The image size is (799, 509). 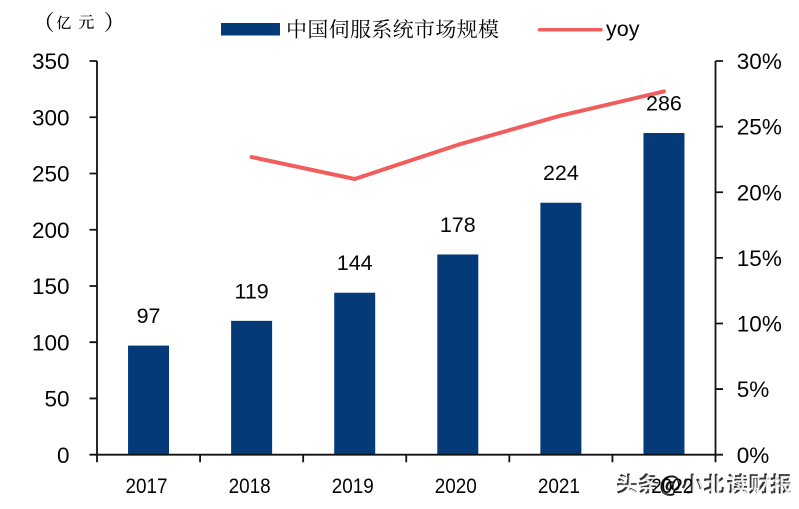 I want to click on svg-text: 100, so click(x=51, y=342).